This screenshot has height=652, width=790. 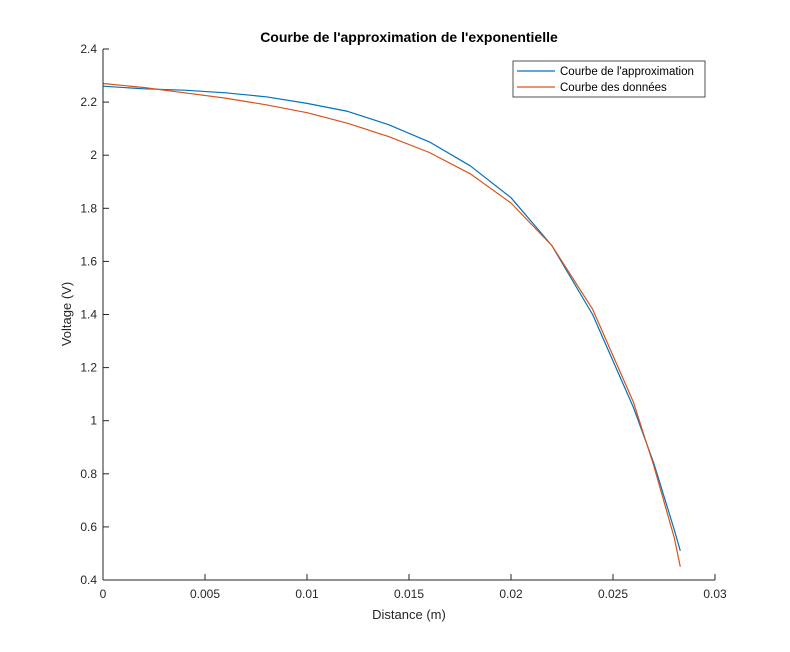 What do you see at coordinates (88, 102) in the screenshot?
I see `y-tick-label: 2.2` at bounding box center [88, 102].